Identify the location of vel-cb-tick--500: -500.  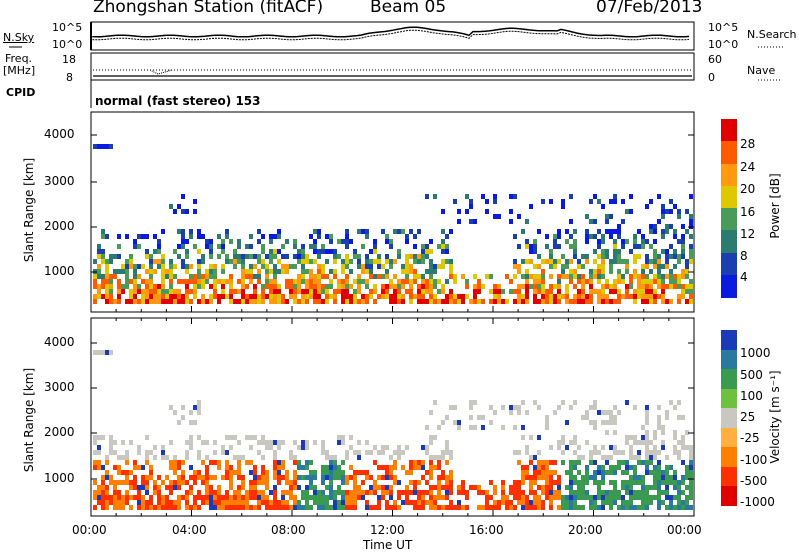
(754, 481).